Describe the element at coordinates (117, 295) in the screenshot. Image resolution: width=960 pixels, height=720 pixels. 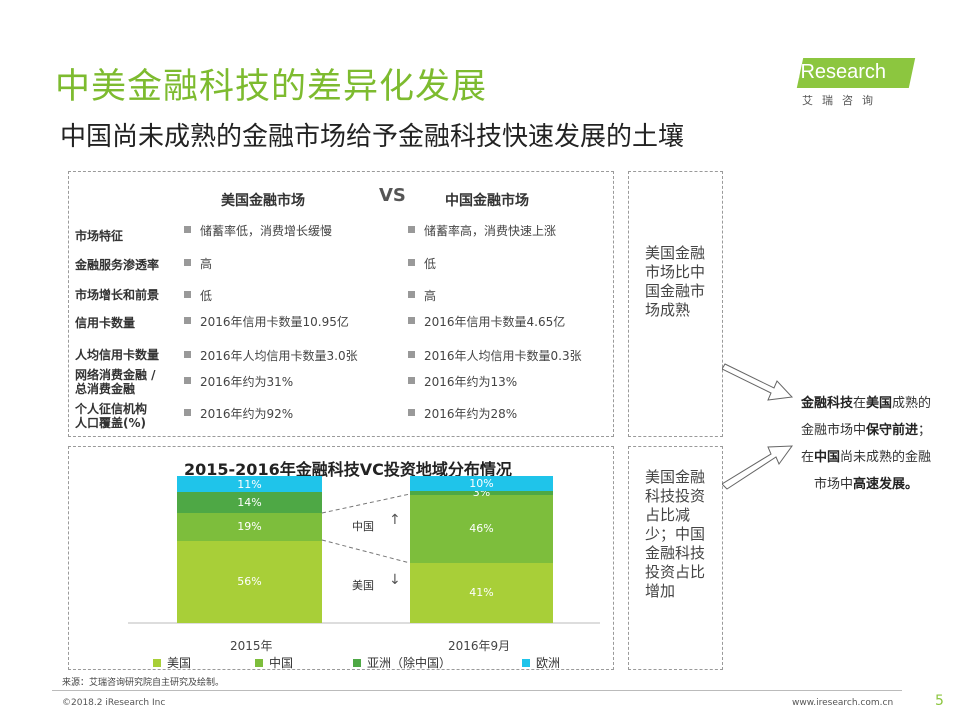
I see `row-label: 市场增长和前景` at that location.